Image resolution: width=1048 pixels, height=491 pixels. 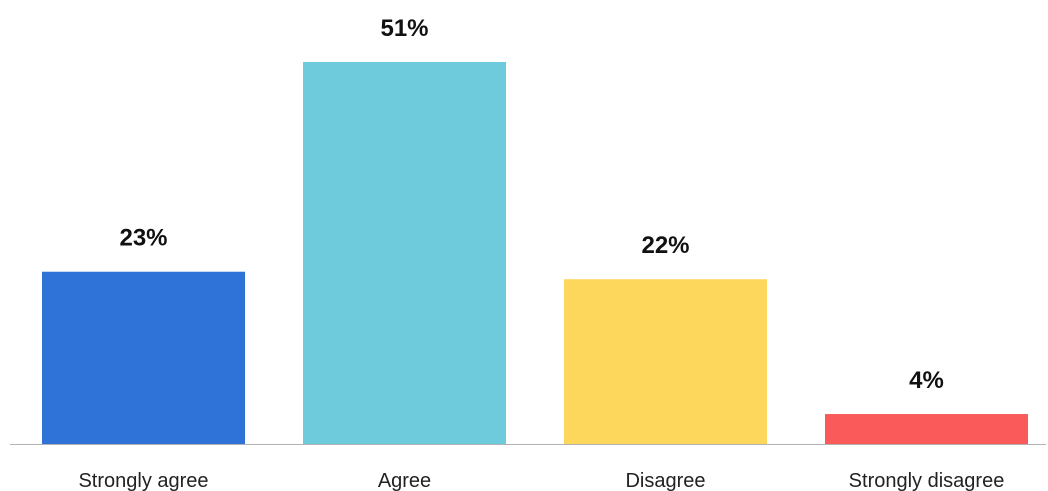 I want to click on category-label-strongly-disagree: Strongly disagree, so click(x=927, y=480).